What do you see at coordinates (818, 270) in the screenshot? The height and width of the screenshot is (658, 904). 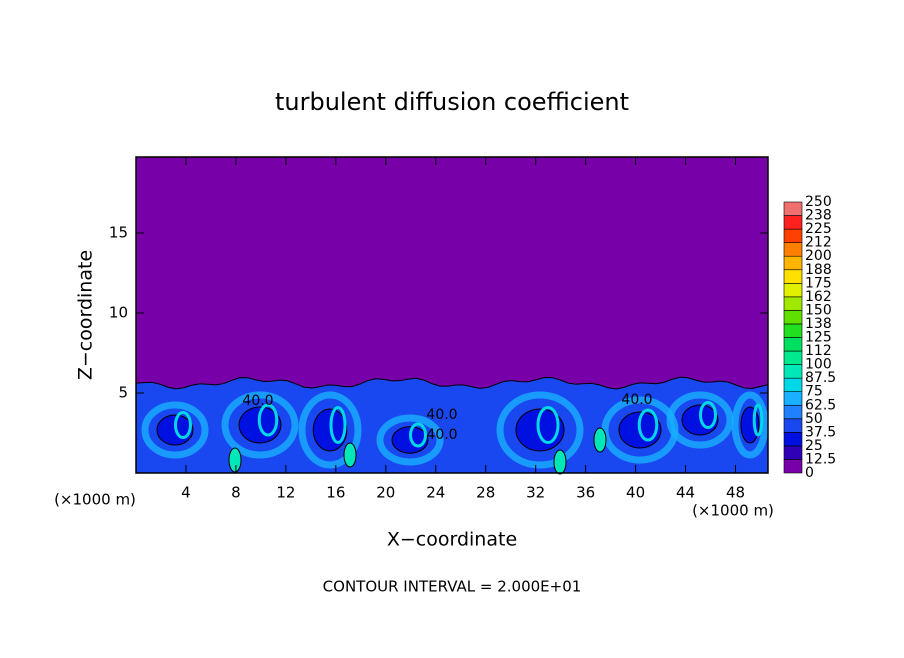 I see `colorbar-label: 188` at bounding box center [818, 270].